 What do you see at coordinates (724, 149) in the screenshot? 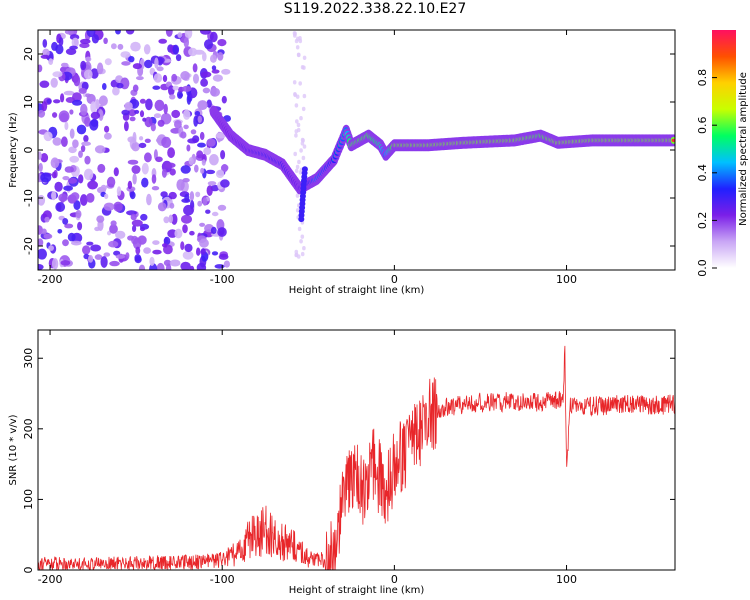
I see `colorbar-gradient` at bounding box center [724, 149].